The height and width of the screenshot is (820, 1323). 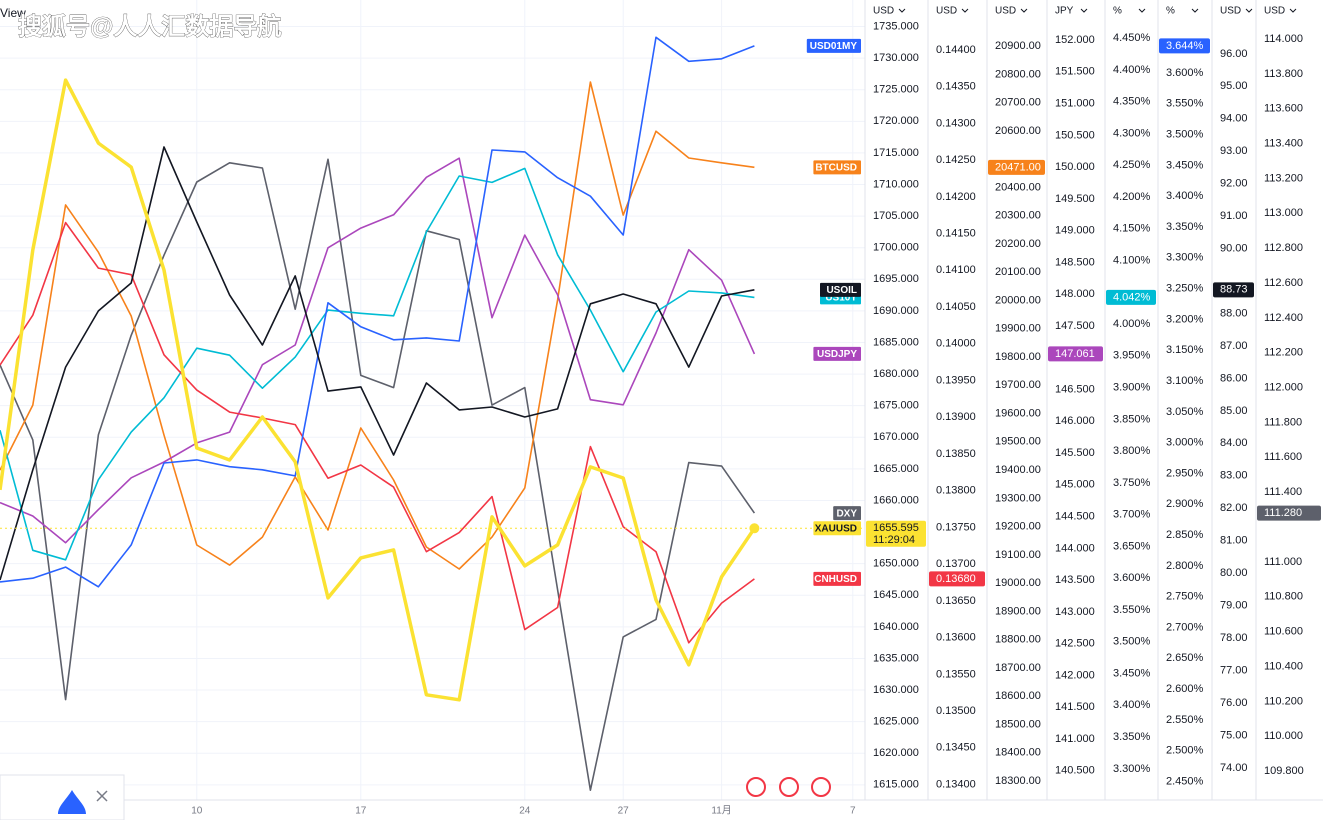 What do you see at coordinates (1132, 610) in the screenshot?
I see `y-tick-label: 3.550%` at bounding box center [1132, 610].